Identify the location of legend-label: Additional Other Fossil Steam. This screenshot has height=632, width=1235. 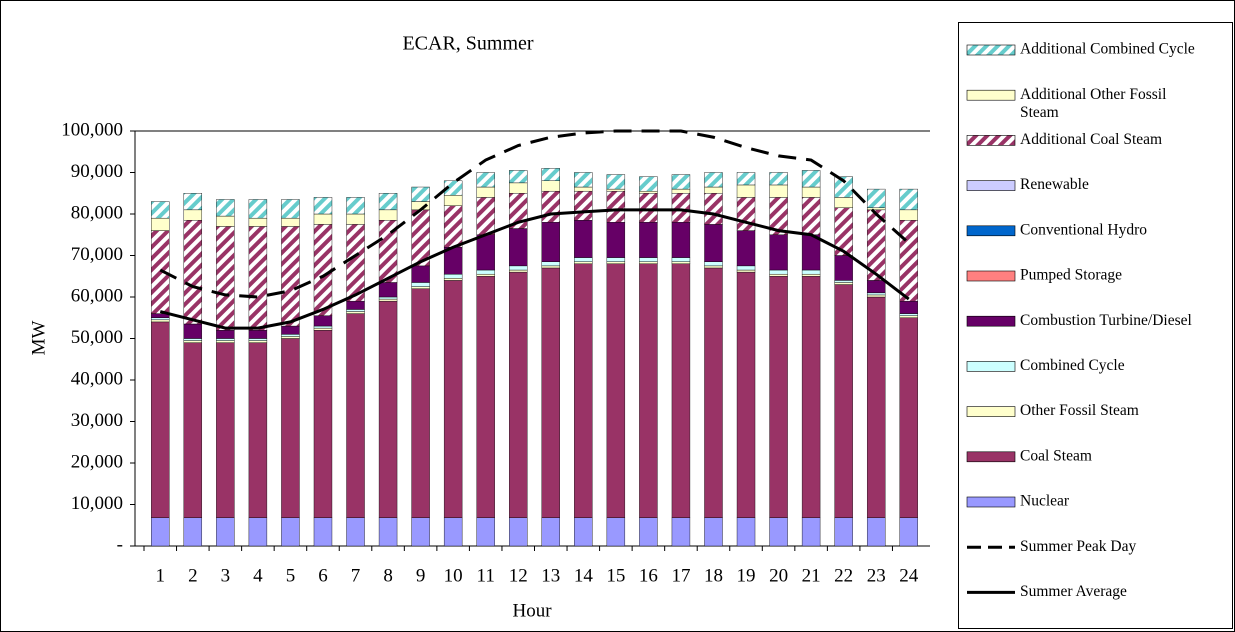
(1093, 103).